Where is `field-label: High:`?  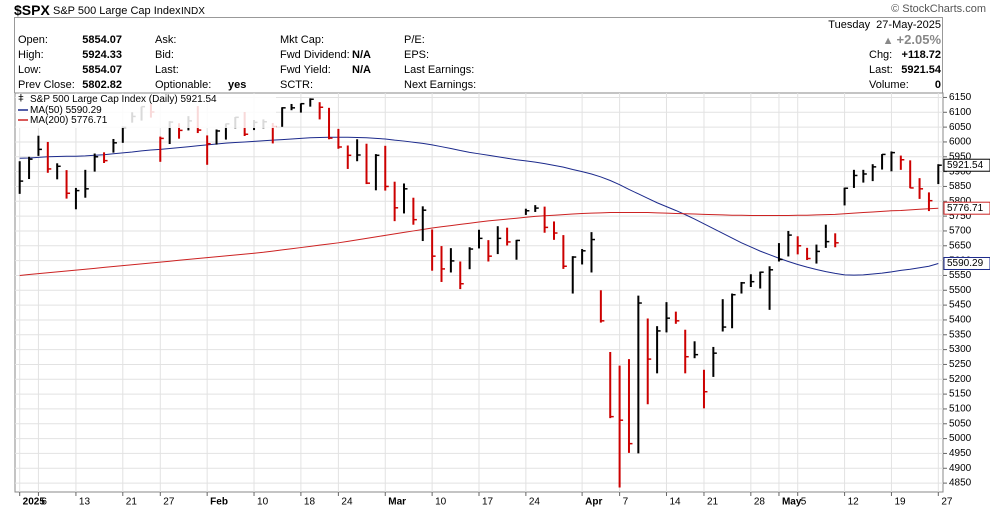
field-label: High: is located at coordinates (31, 55).